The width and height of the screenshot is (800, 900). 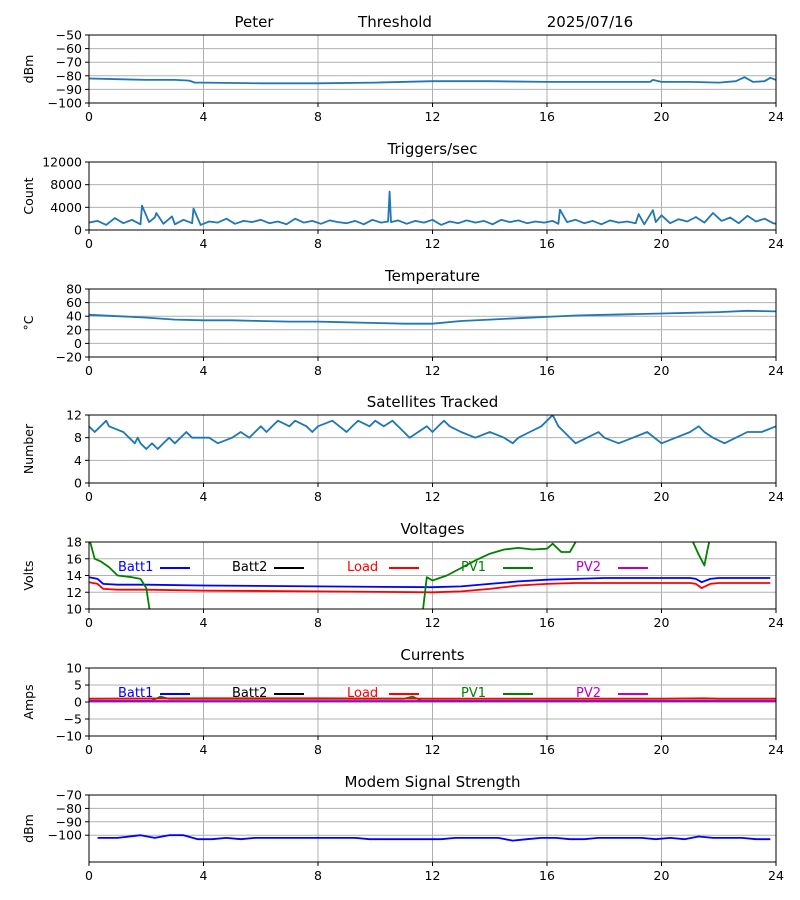 What do you see at coordinates (430, 582) in the screenshot?
I see `series-line-batt1` at bounding box center [430, 582].